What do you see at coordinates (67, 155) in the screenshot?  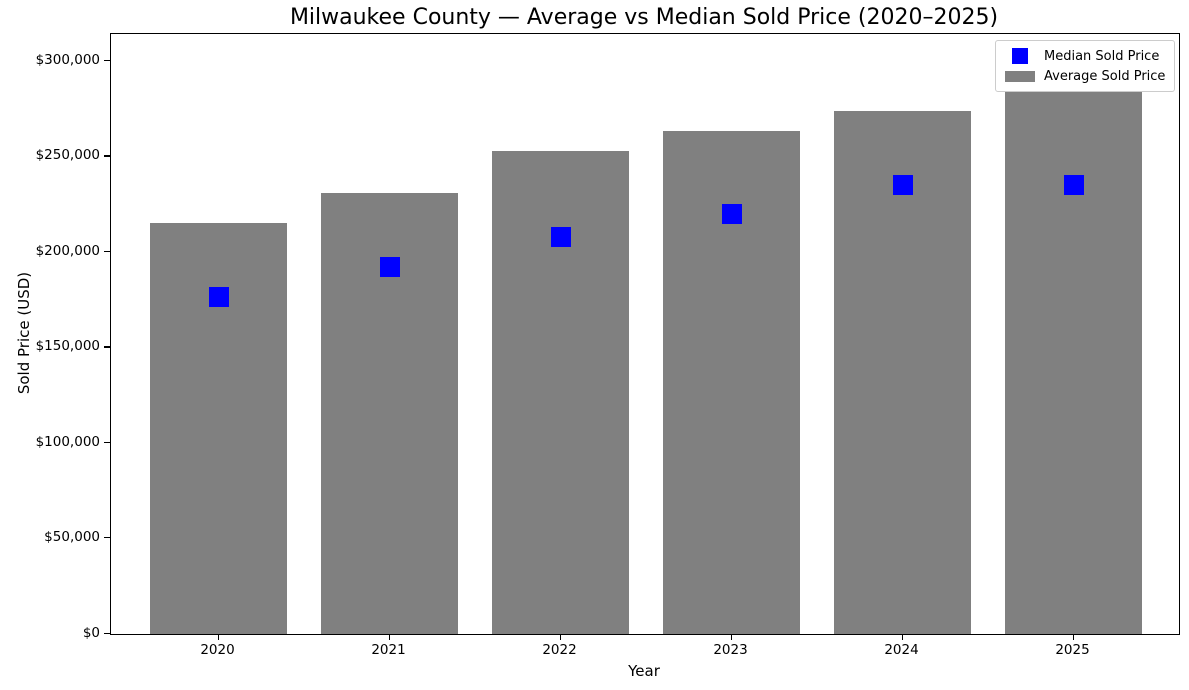 I see `y-tick-label: $250,000` at bounding box center [67, 155].